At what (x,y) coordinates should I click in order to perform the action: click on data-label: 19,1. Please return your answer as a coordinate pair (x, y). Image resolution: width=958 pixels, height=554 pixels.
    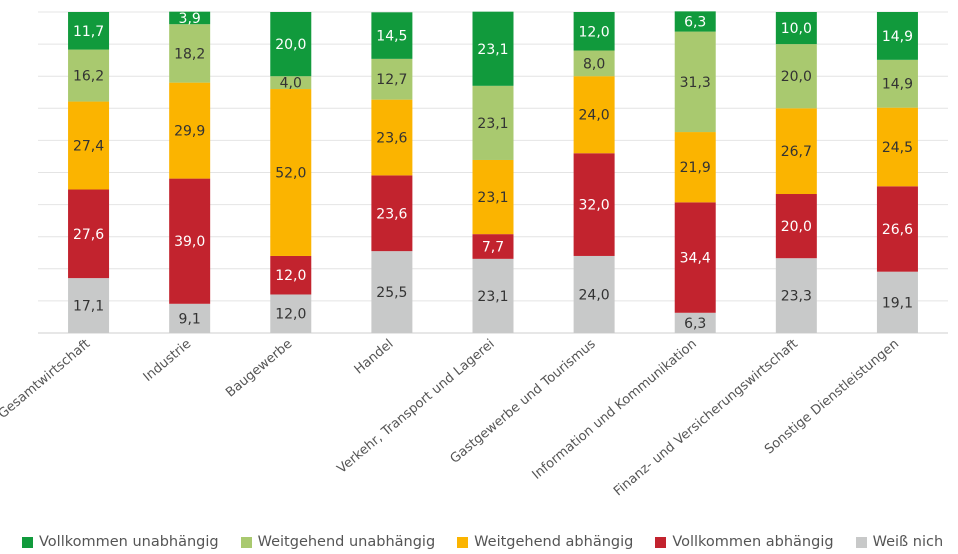
    Looking at the image, I should click on (897, 303).